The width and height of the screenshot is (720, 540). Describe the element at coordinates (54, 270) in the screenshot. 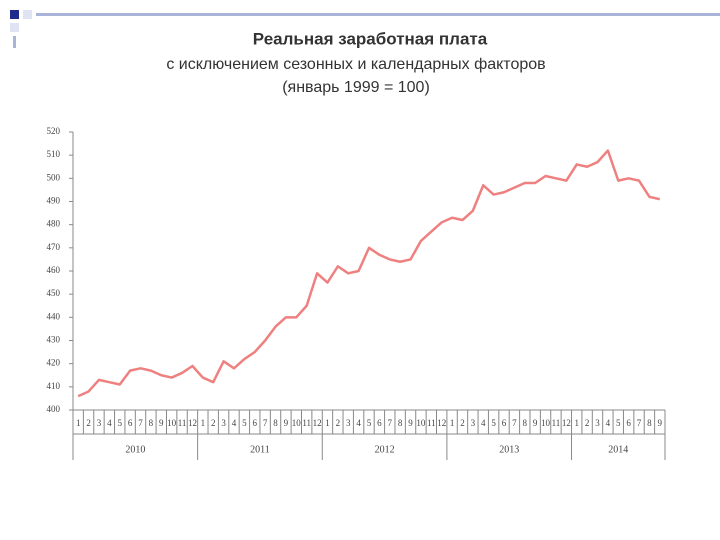

I see `y-tick-label: 460` at that location.